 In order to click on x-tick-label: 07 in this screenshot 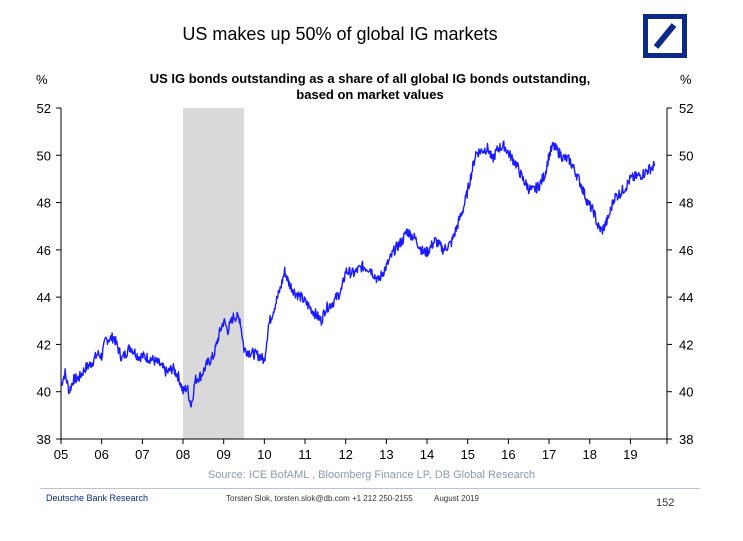, I will do `click(142, 454)`.